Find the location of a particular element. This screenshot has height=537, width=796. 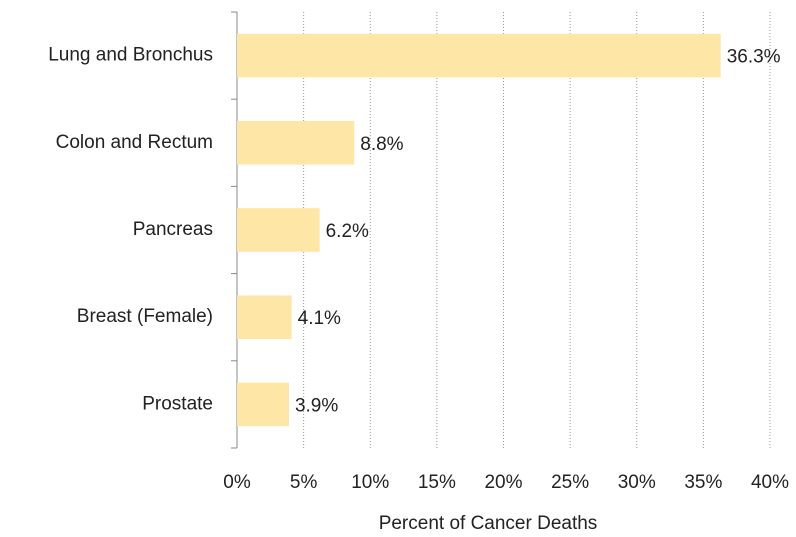

data-label: 6.2% is located at coordinates (347, 231).